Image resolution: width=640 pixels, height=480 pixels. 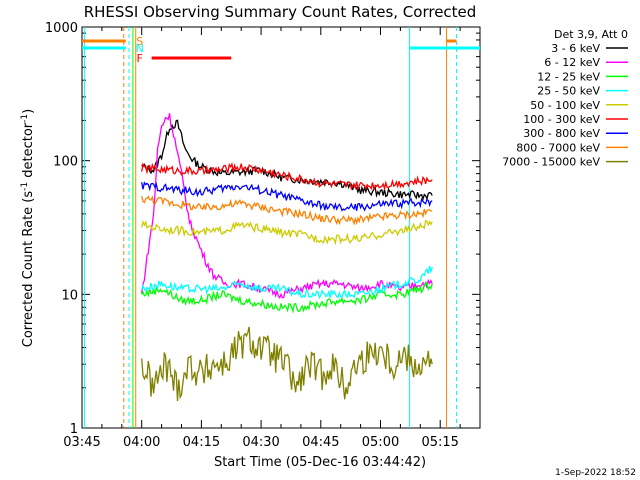 I want to click on y-axis-label-suffix: detector, so click(x=28, y=152).